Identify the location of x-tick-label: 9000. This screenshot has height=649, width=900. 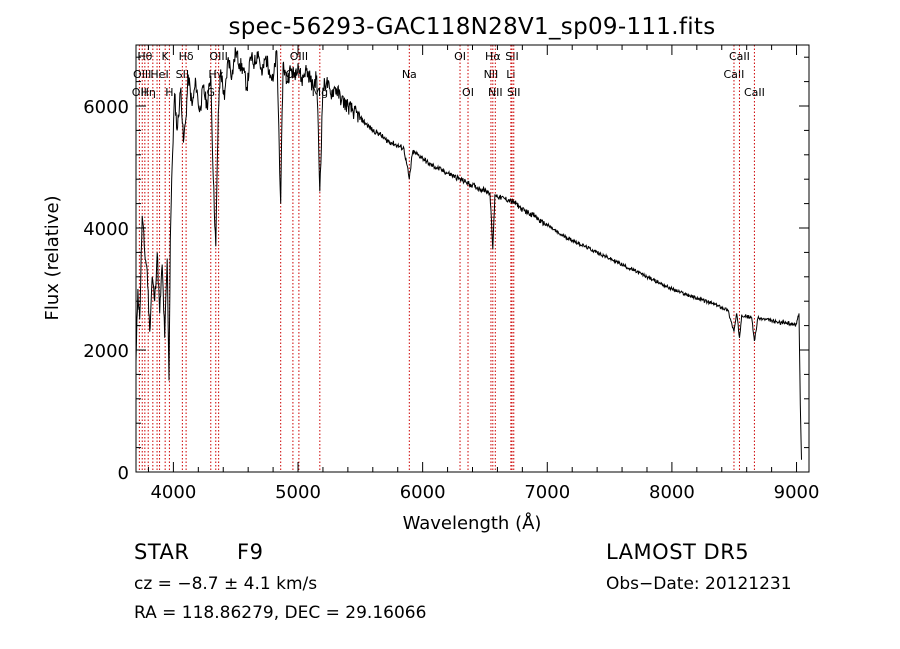
(797, 492).